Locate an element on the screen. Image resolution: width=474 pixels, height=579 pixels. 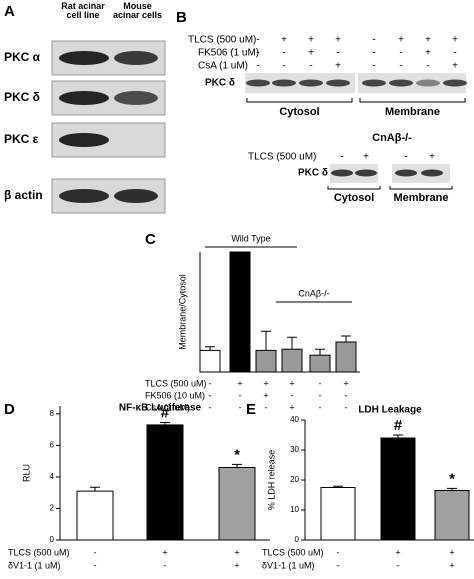
chart-title: NF-κB Luciferase is located at coordinates (160, 408).